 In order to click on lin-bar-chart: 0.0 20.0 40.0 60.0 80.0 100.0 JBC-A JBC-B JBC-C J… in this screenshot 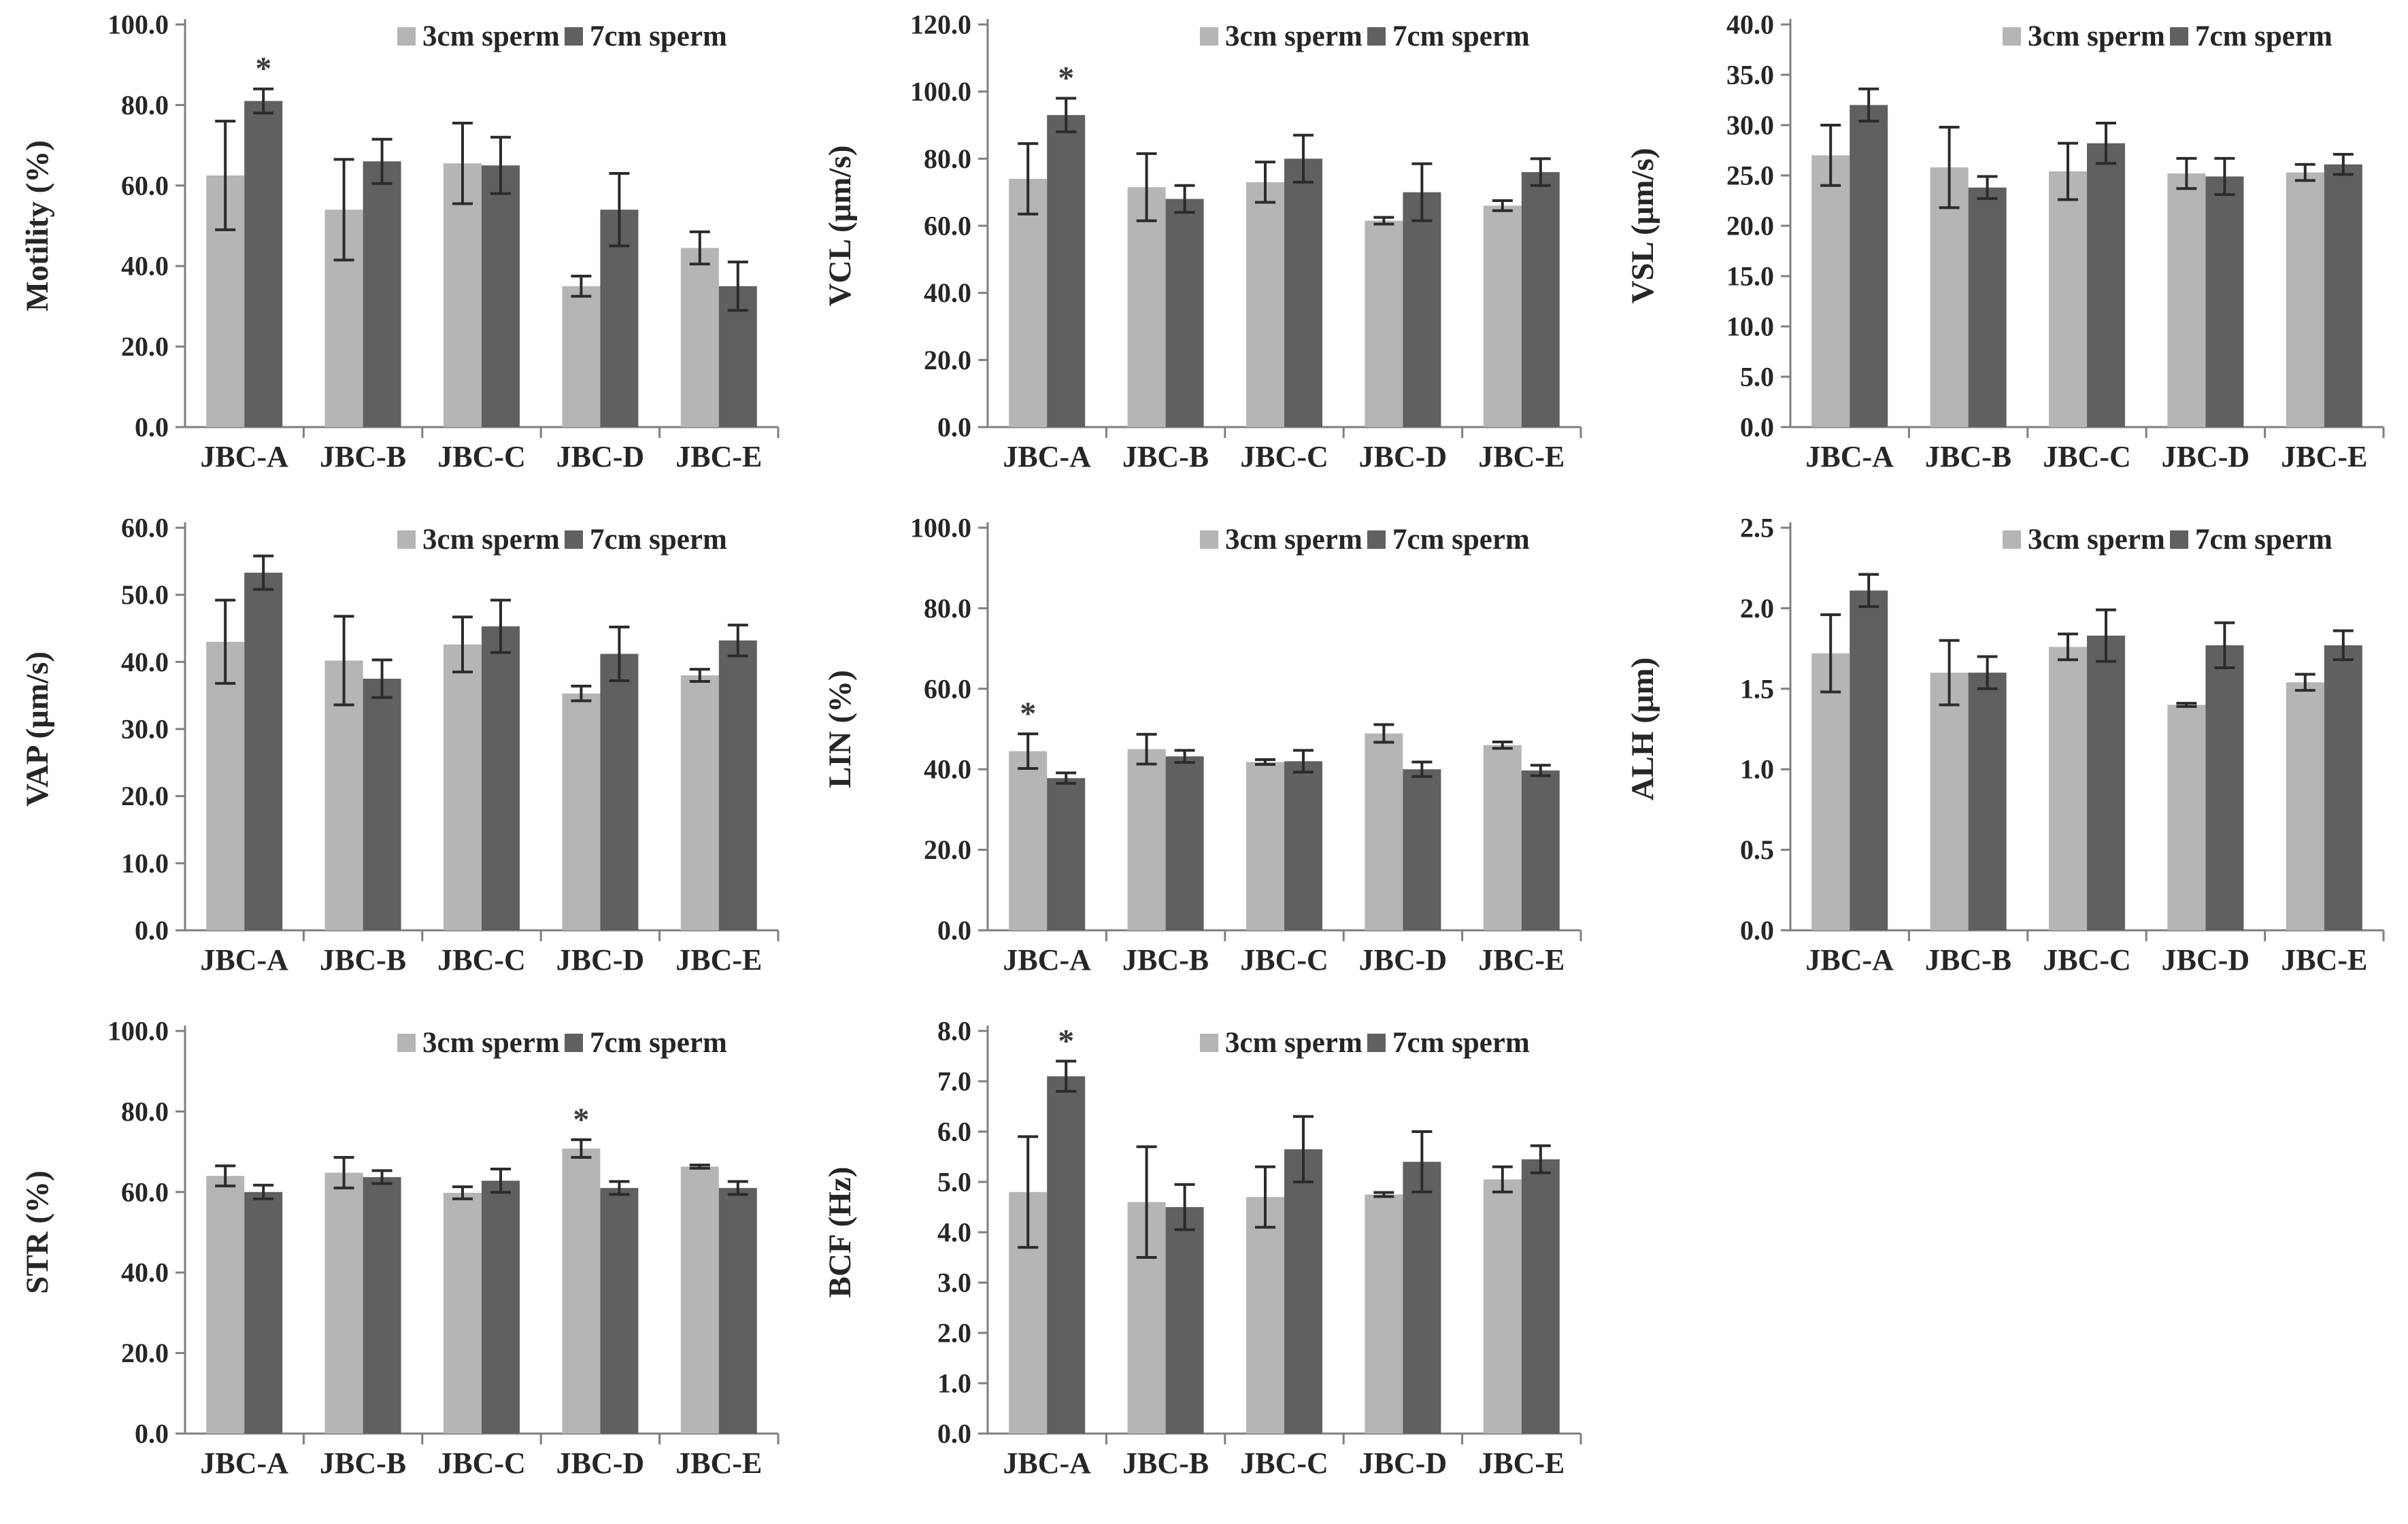, I will do `click(1202, 745)`.